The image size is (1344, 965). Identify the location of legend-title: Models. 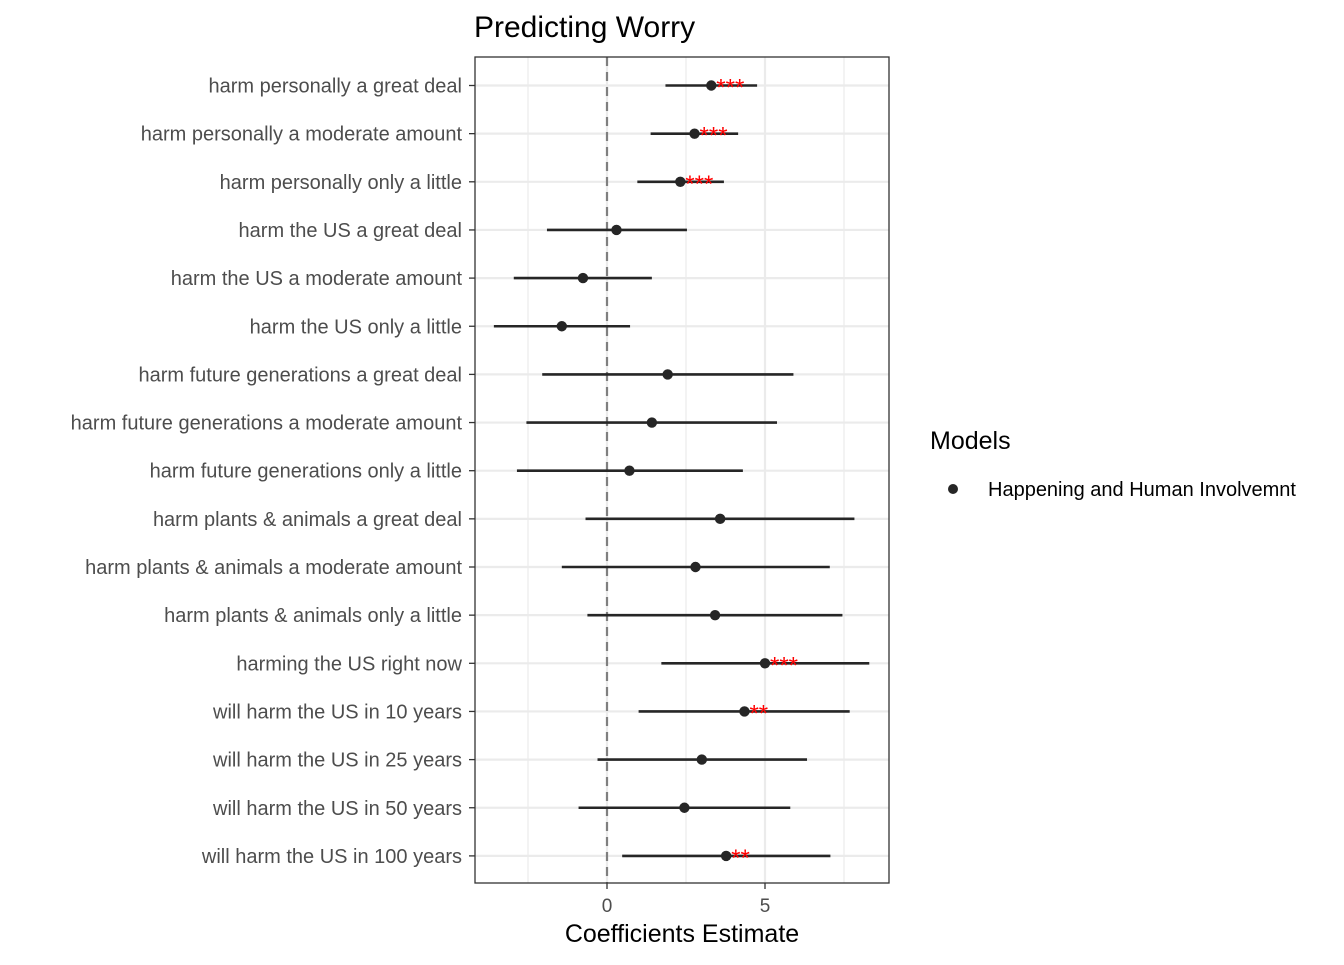
(970, 441).